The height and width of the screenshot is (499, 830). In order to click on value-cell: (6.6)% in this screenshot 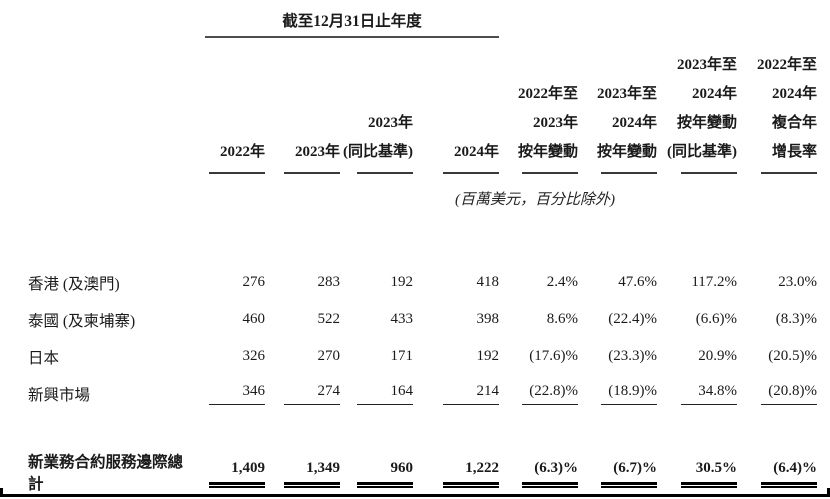, I will do `click(716, 319)`.